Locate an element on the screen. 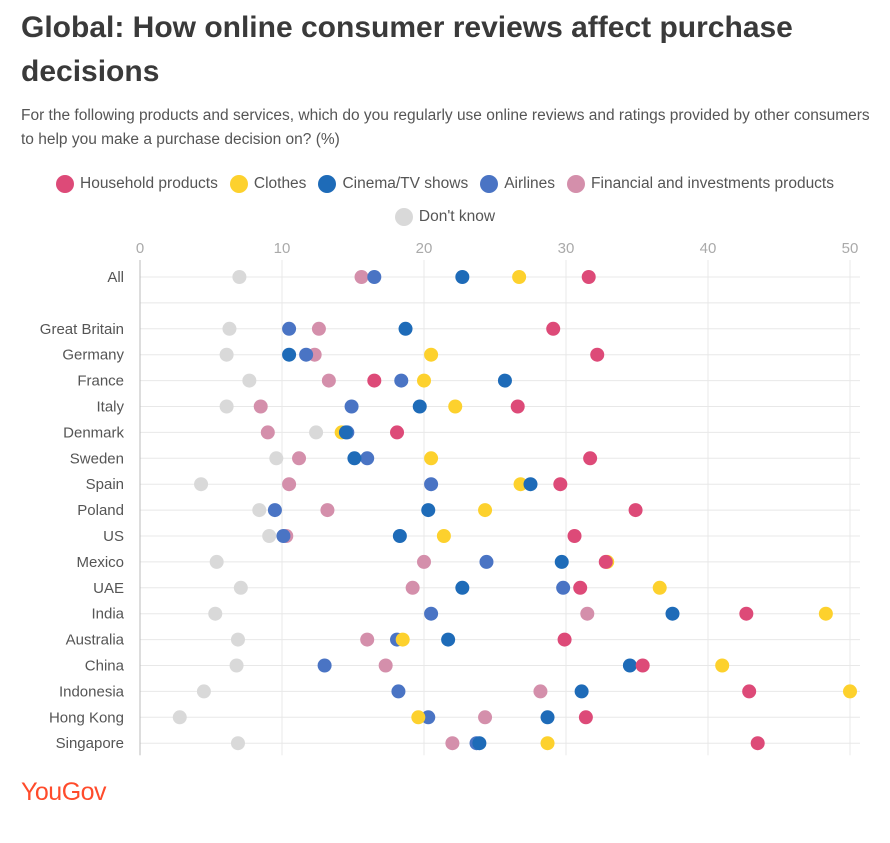  legend-item-cinema-tv-shows: Cinema/TV shows is located at coordinates (393, 184).